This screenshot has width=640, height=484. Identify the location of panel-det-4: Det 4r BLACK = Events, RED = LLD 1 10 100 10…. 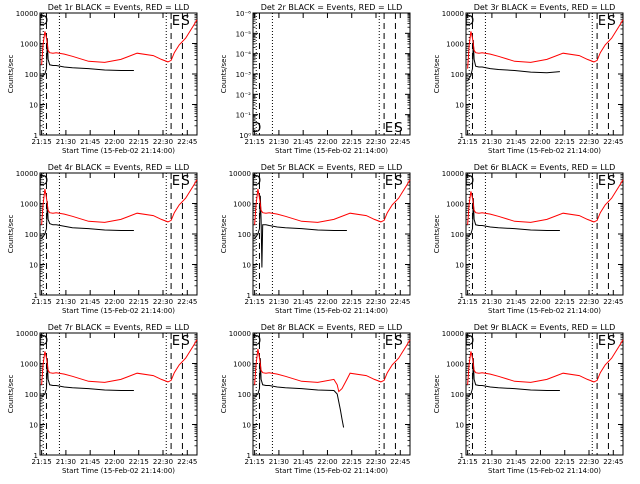
(102, 239).